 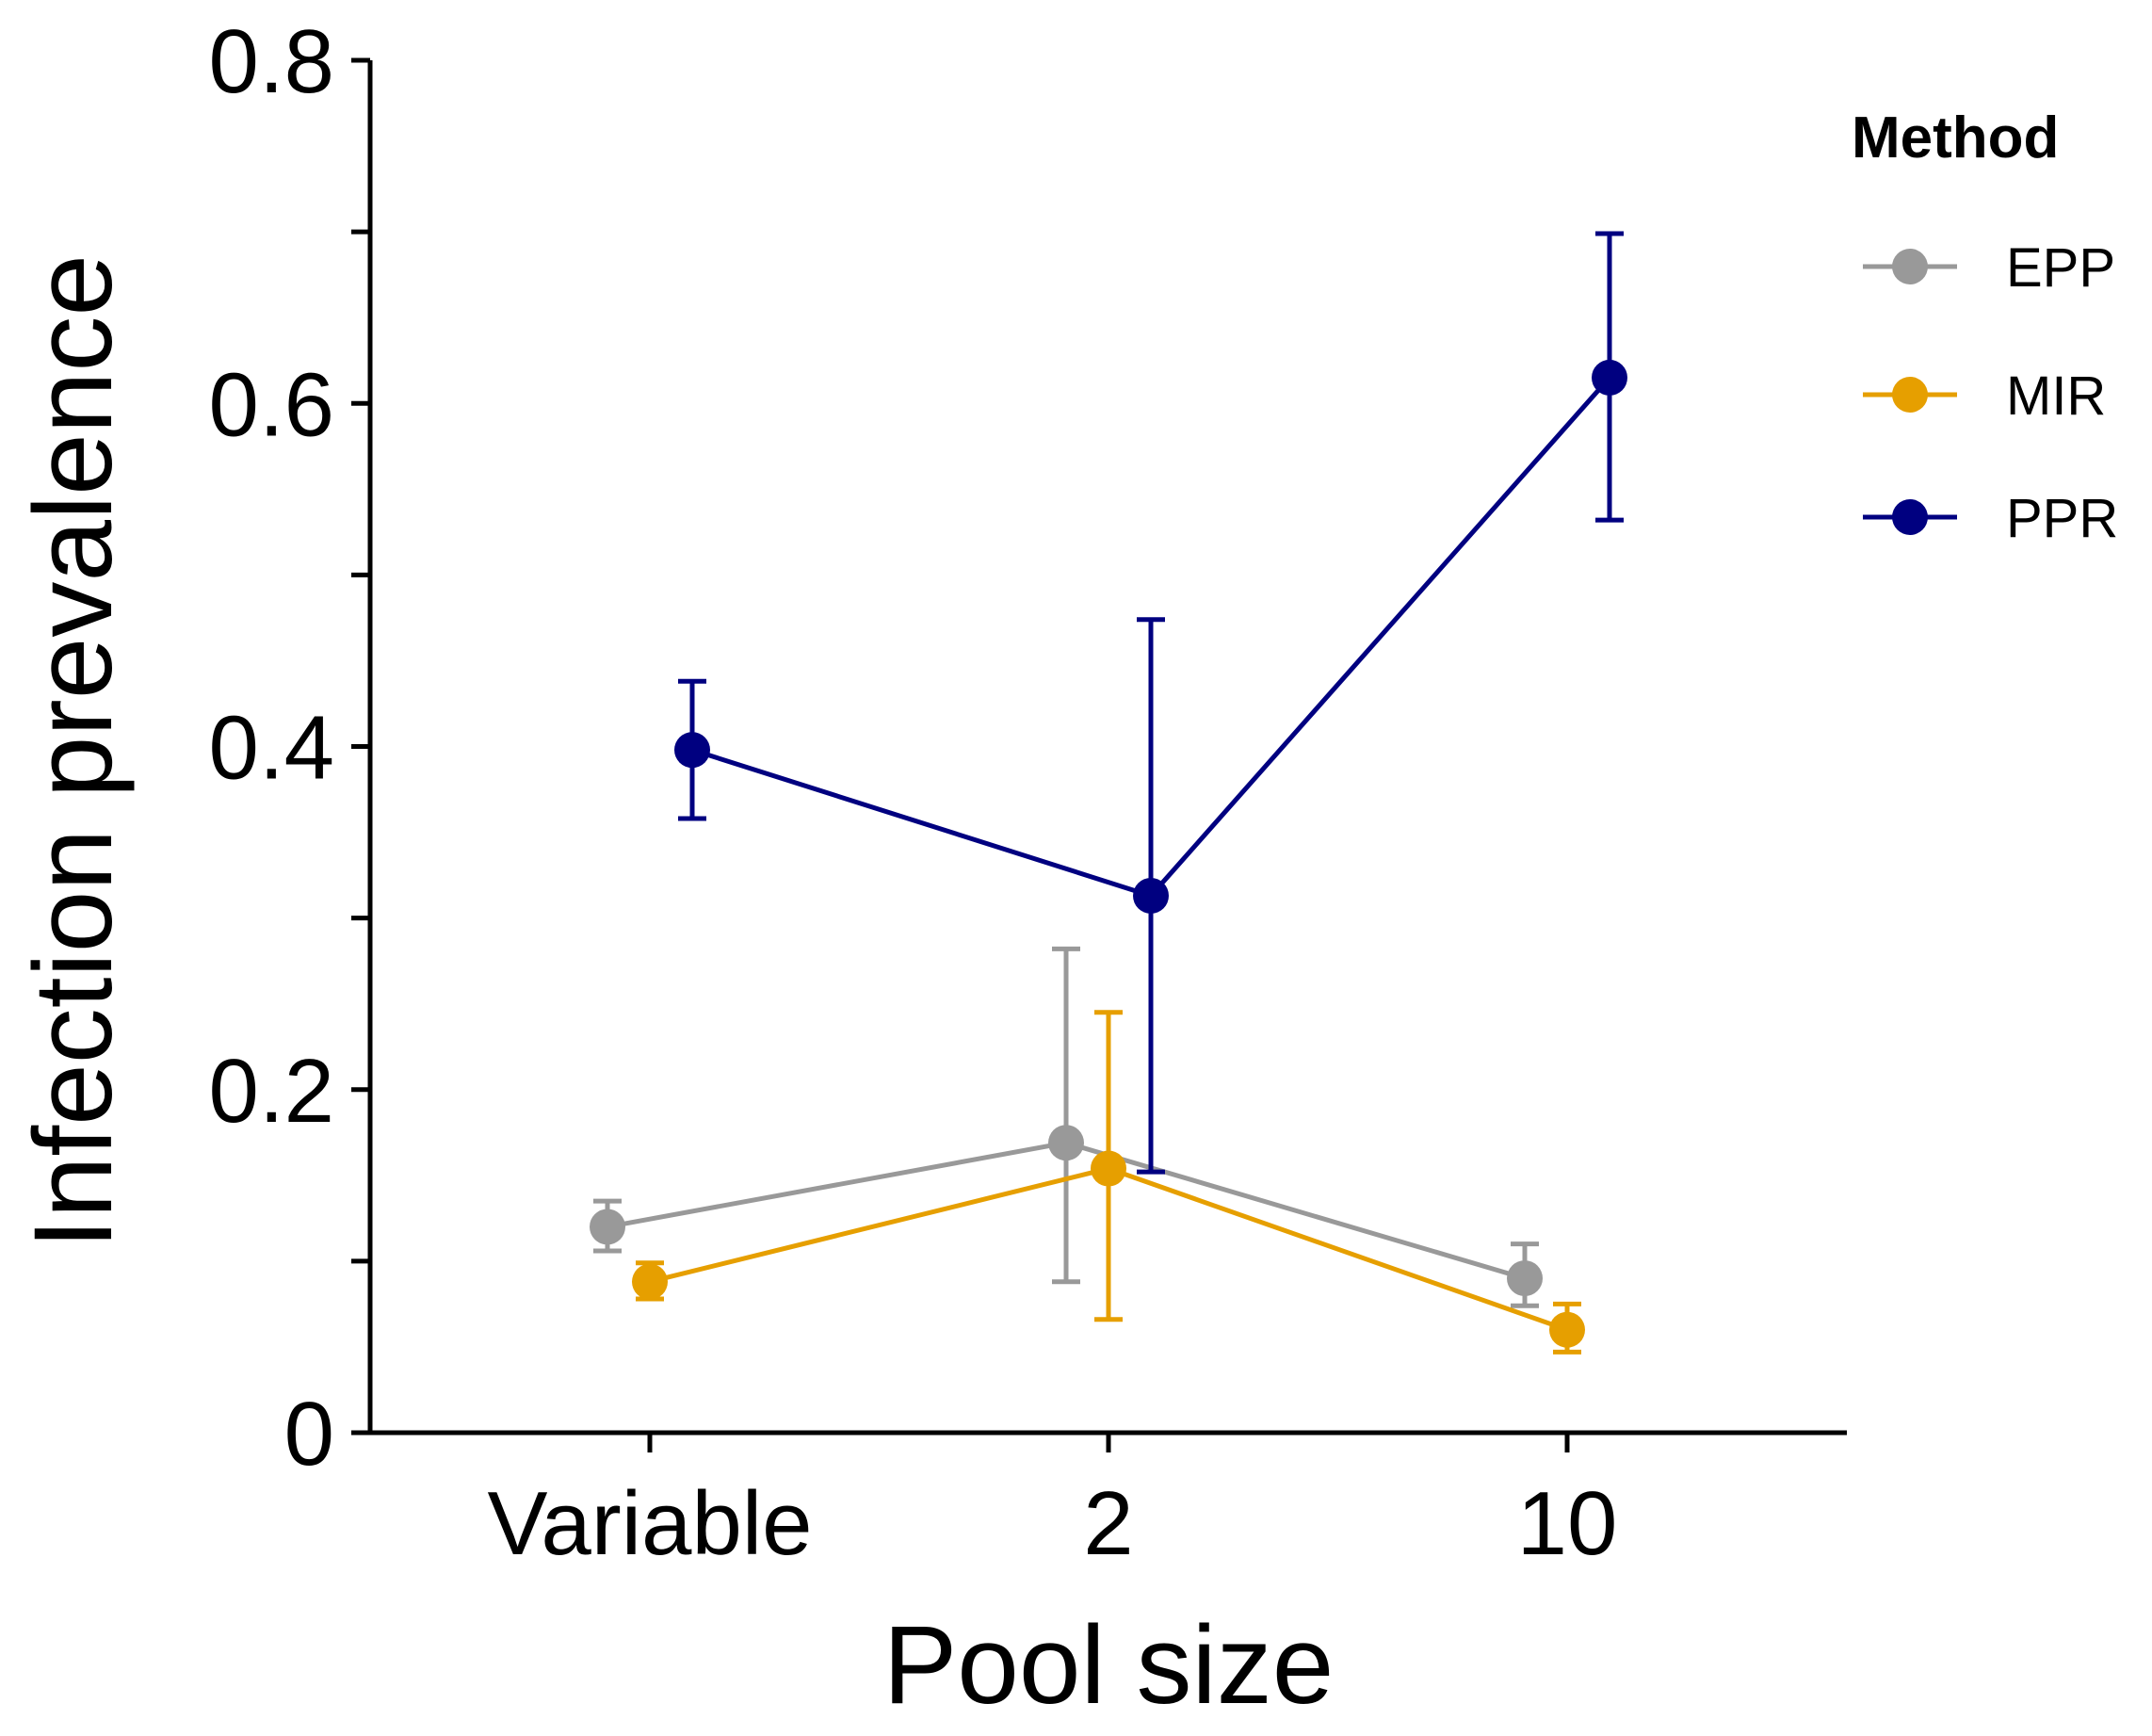 What do you see at coordinates (1567, 1523) in the screenshot?
I see `x-tick-label: 10` at bounding box center [1567, 1523].